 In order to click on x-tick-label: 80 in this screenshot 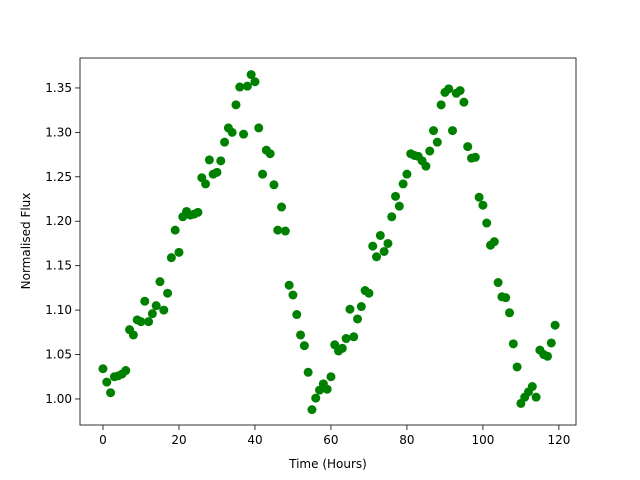, I will do `click(406, 440)`.